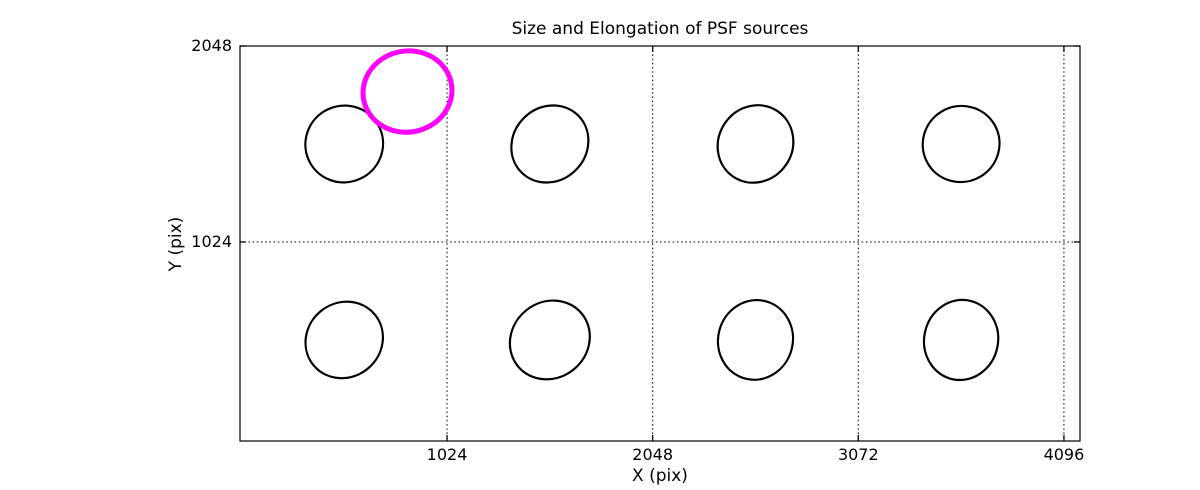  Describe the element at coordinates (447, 454) in the screenshot. I see `x-tick-label-1024: 1024` at that location.